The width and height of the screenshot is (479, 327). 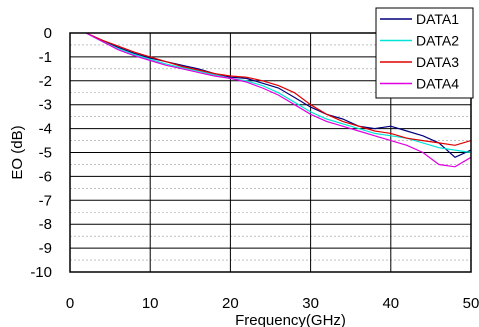 I want to click on legend-label: DATA2, so click(x=437, y=41).